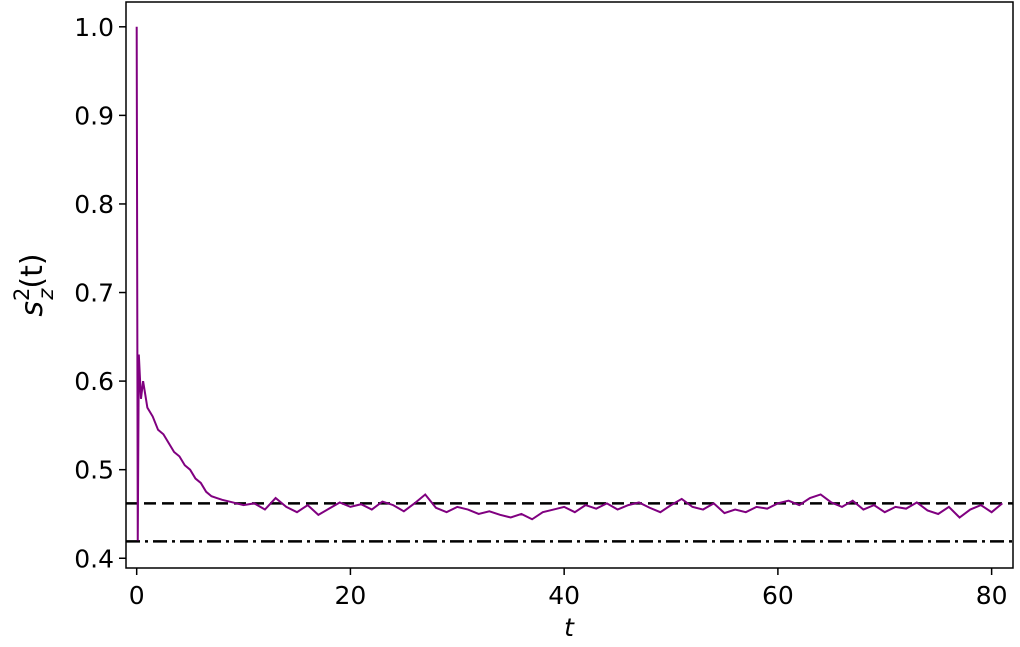 This screenshot has width=1020, height=647. What do you see at coordinates (778, 595) in the screenshot?
I see `x-tick-label: 60` at bounding box center [778, 595].